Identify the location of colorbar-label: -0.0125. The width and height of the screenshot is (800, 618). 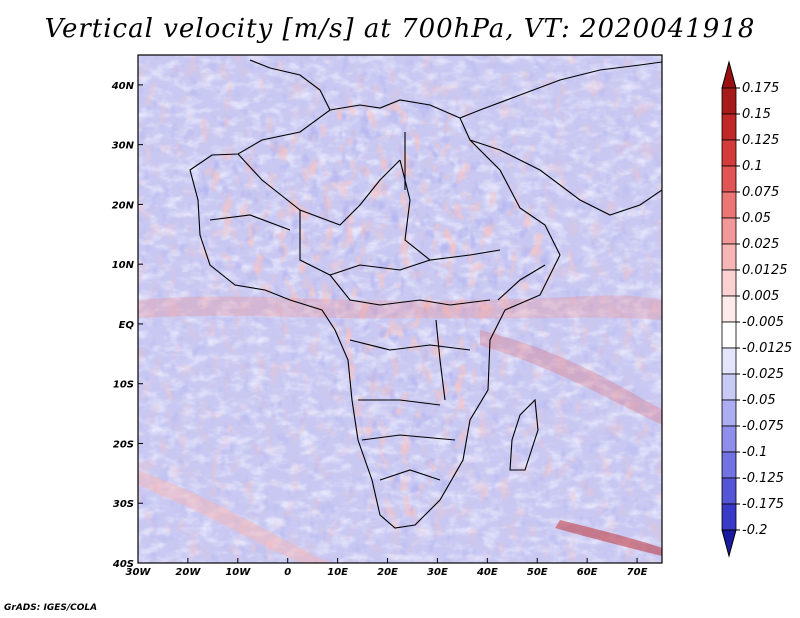
(767, 348).